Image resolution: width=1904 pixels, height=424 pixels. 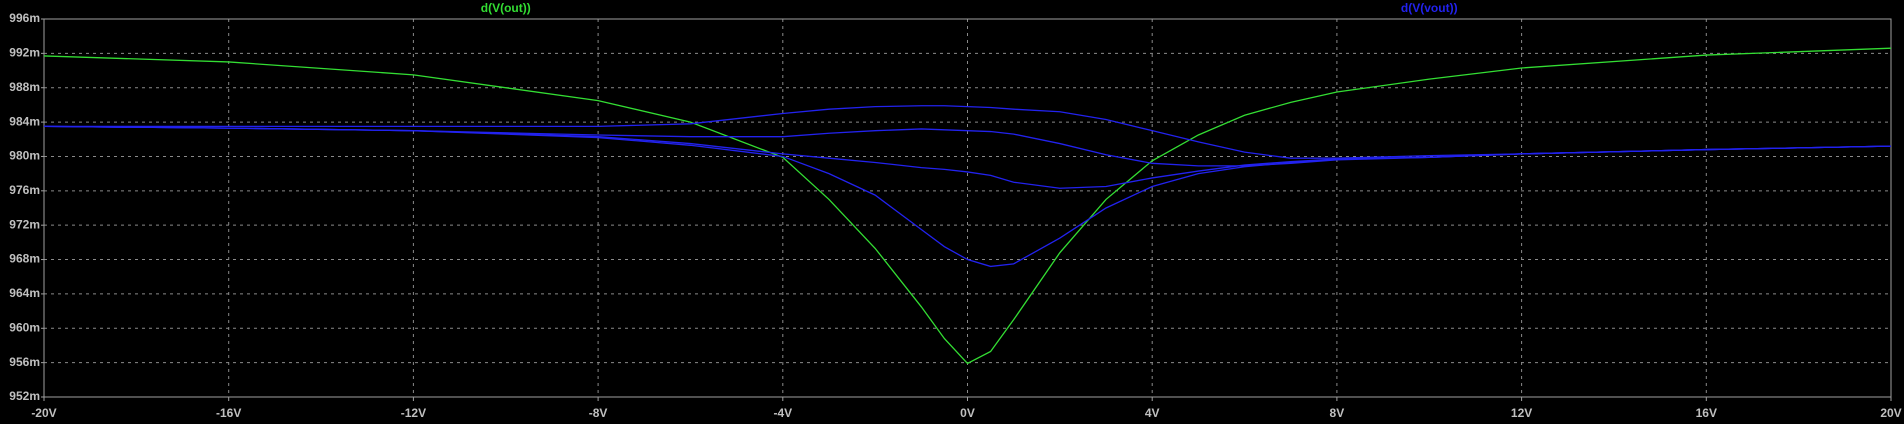 I want to click on y-tick-label: 964m, so click(x=24, y=293).